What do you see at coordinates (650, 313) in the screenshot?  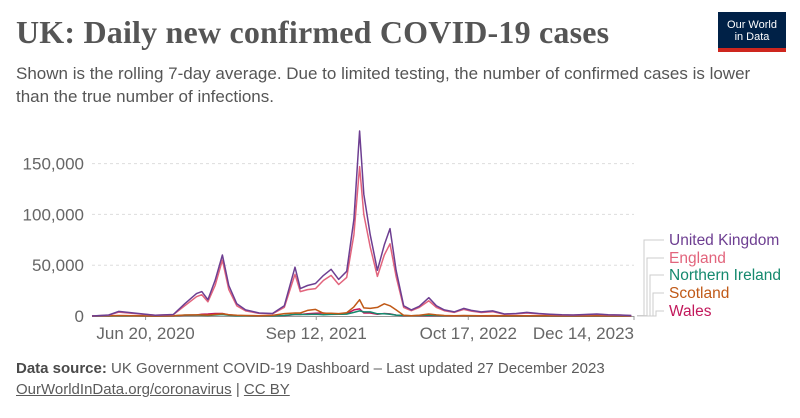 I see `legend-connector-wales` at bounding box center [650, 313].